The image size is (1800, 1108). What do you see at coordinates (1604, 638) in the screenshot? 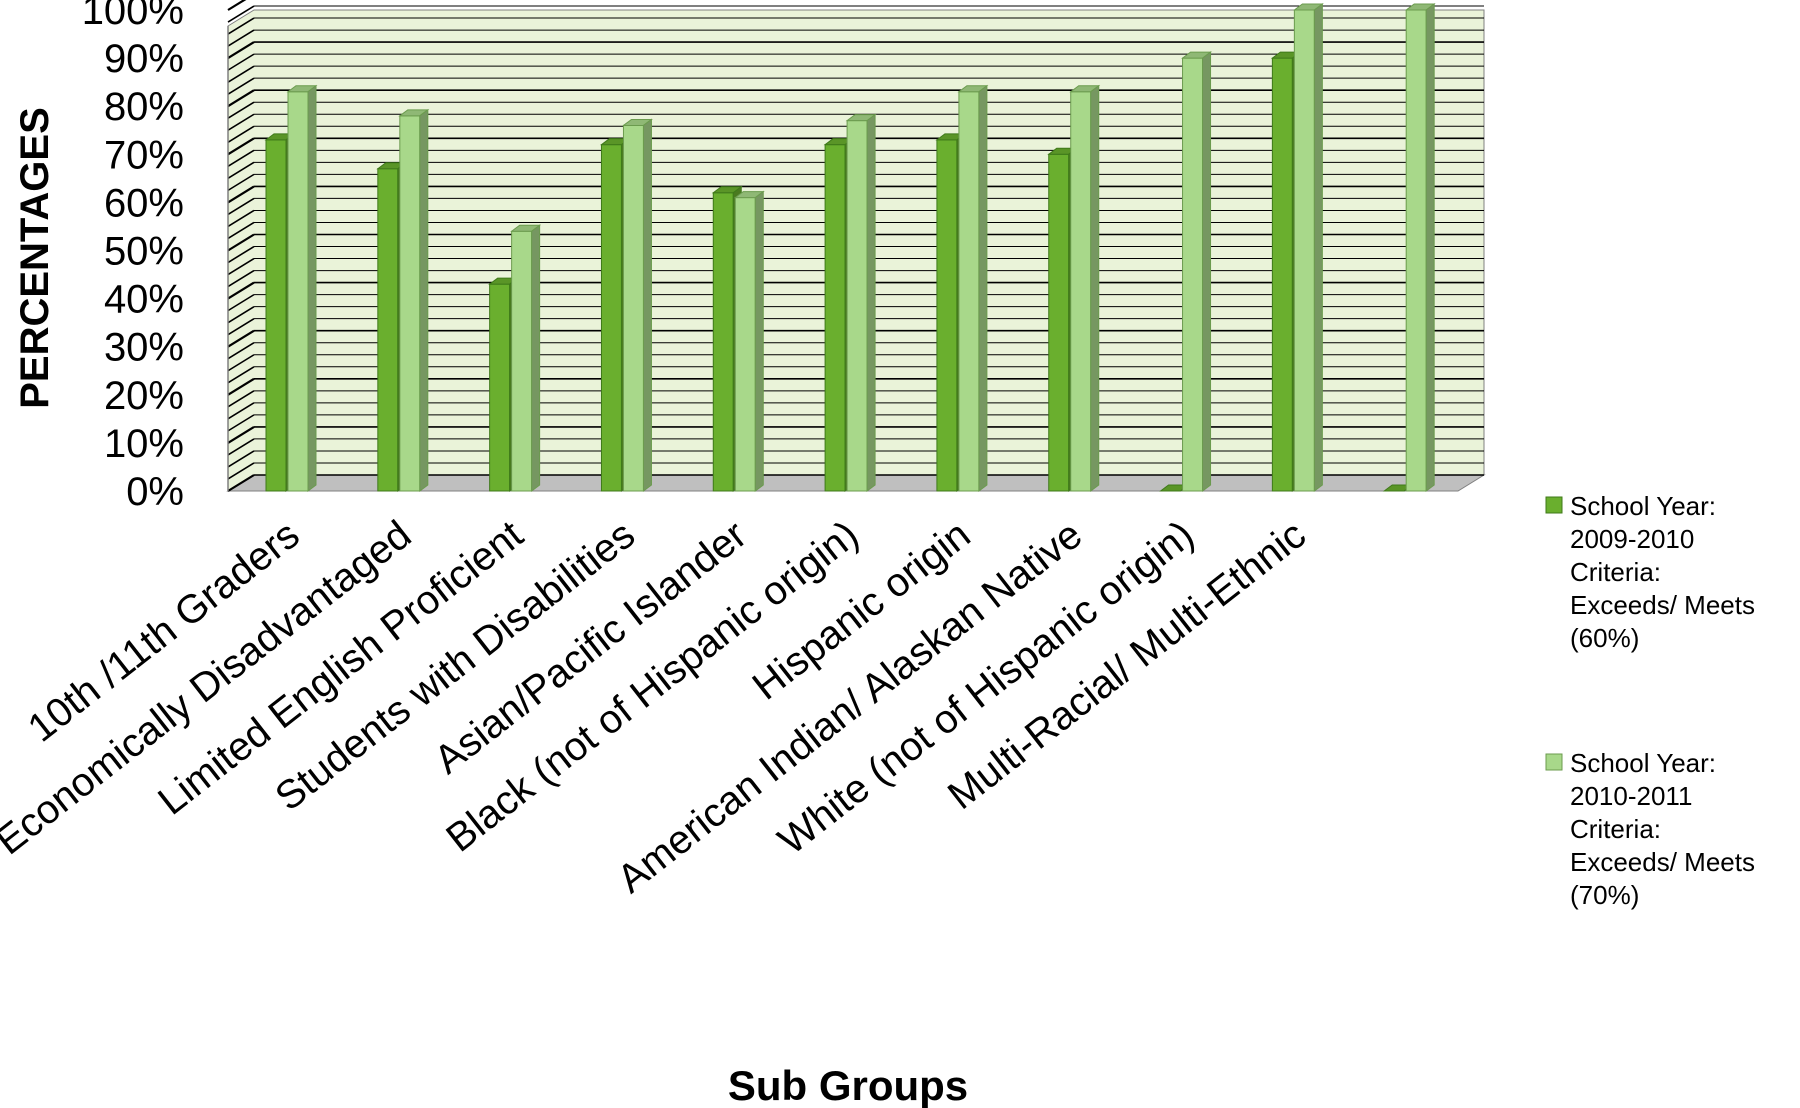
I see `legend-label: (60%)` at bounding box center [1604, 638].